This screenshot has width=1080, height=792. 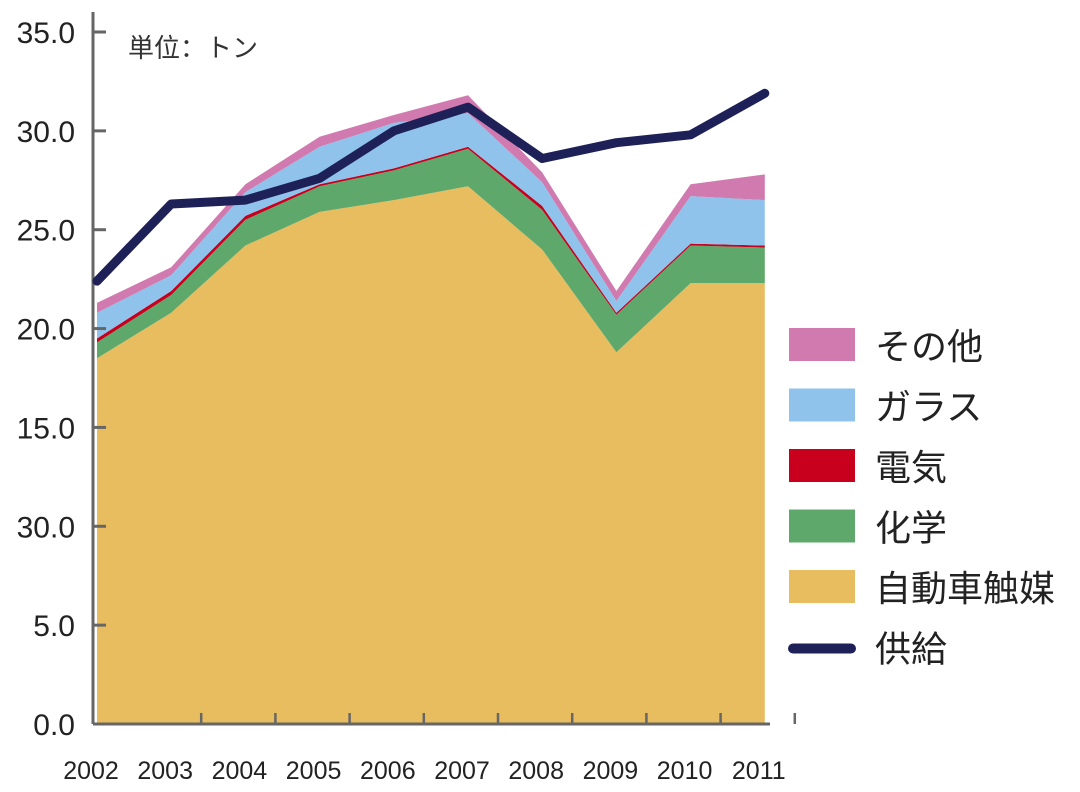 I want to click on x-tick-label: 2011, so click(x=759, y=771).